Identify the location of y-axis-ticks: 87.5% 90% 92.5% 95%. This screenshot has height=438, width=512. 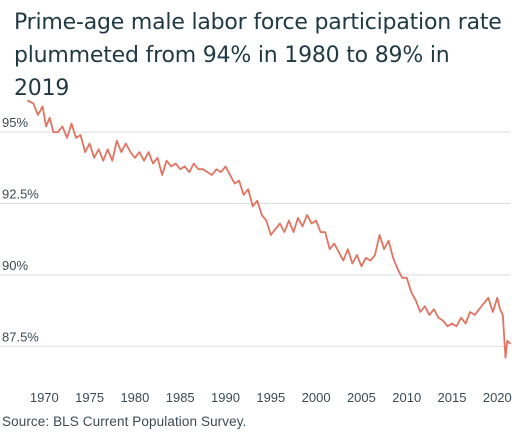
(20, 229).